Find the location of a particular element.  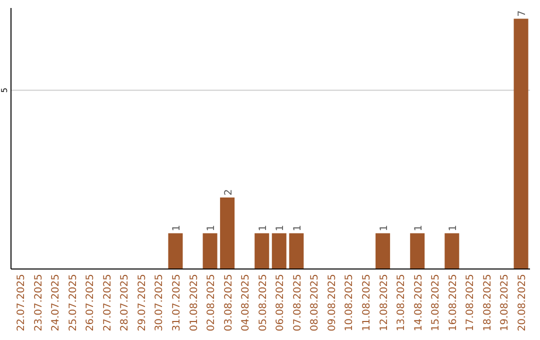

x-tick-label: 03.08.2025 is located at coordinates (228, 303).